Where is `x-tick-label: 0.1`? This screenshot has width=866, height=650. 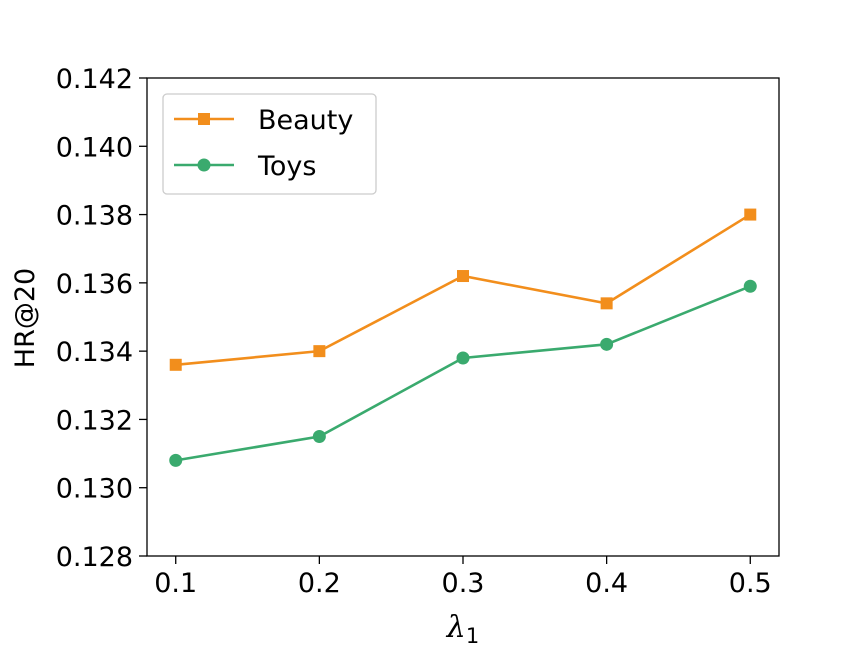
x-tick-label: 0.1 is located at coordinates (175, 583).